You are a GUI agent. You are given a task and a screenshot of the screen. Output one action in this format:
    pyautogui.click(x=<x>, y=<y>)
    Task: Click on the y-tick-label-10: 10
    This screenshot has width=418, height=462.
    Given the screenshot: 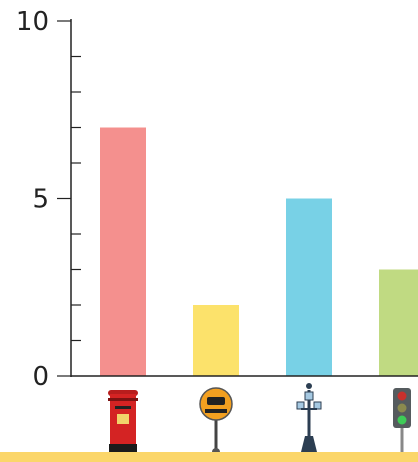 What is the action you would take?
    pyautogui.click(x=32, y=22)
    